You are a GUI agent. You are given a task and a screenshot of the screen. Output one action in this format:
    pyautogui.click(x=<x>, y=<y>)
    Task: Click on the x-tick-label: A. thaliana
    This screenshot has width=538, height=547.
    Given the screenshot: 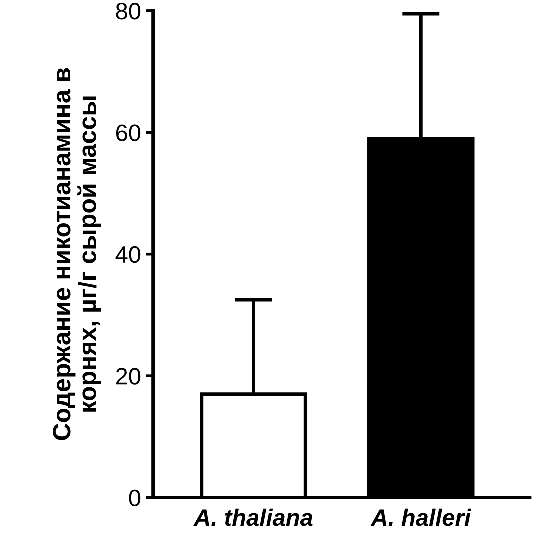 What is the action you would take?
    pyautogui.click(x=253, y=517)
    